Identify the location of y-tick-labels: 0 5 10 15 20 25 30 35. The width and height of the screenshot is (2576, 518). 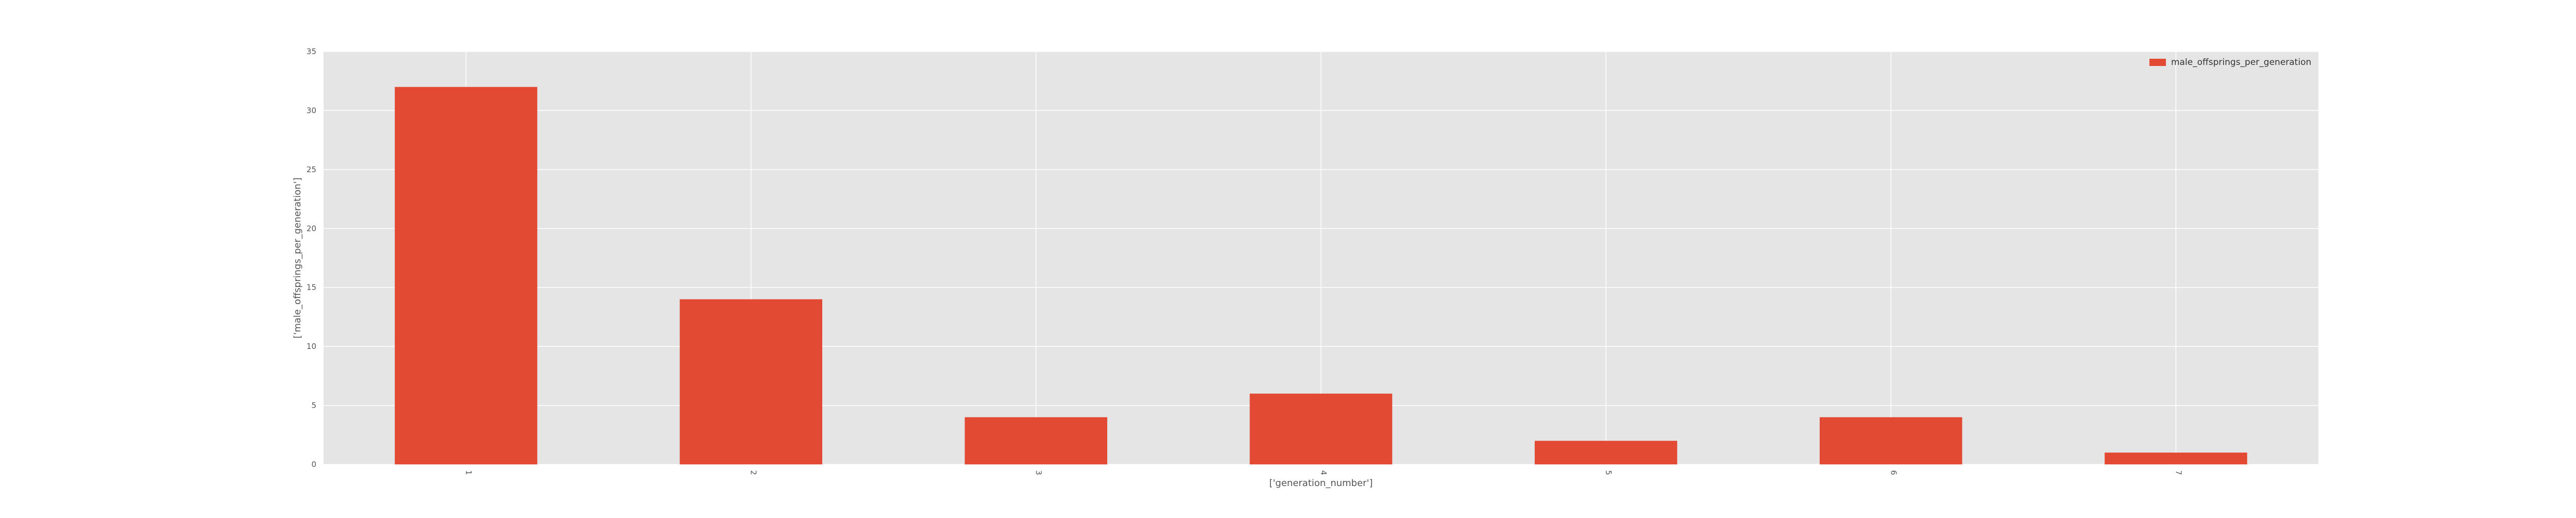
(311, 258).